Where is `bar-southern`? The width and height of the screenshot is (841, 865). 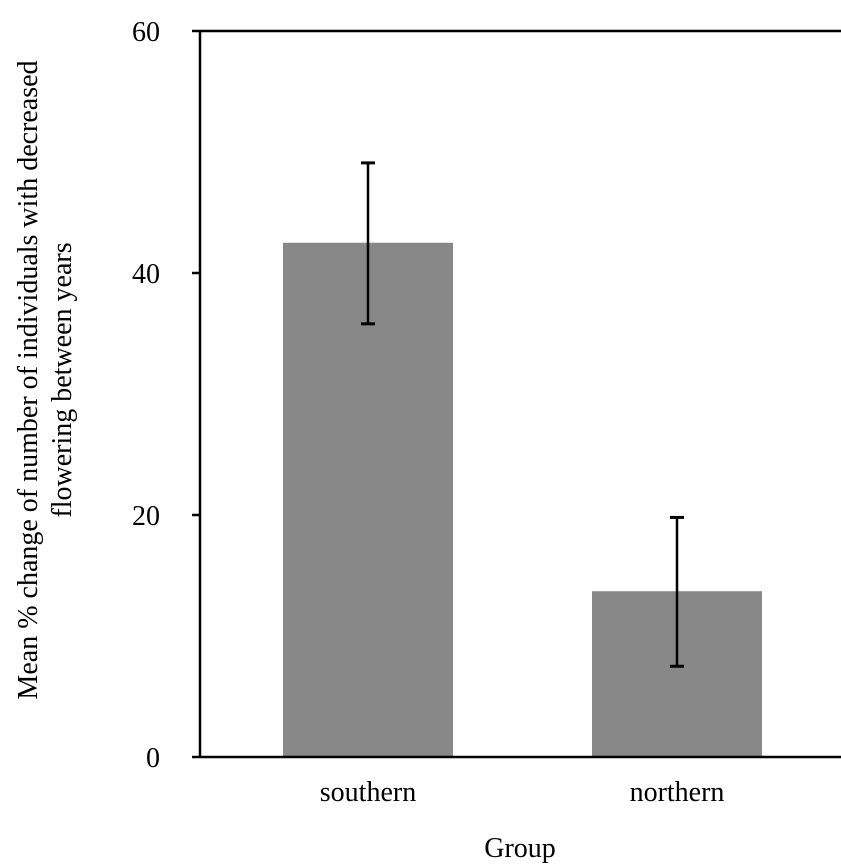 bar-southern is located at coordinates (368, 499).